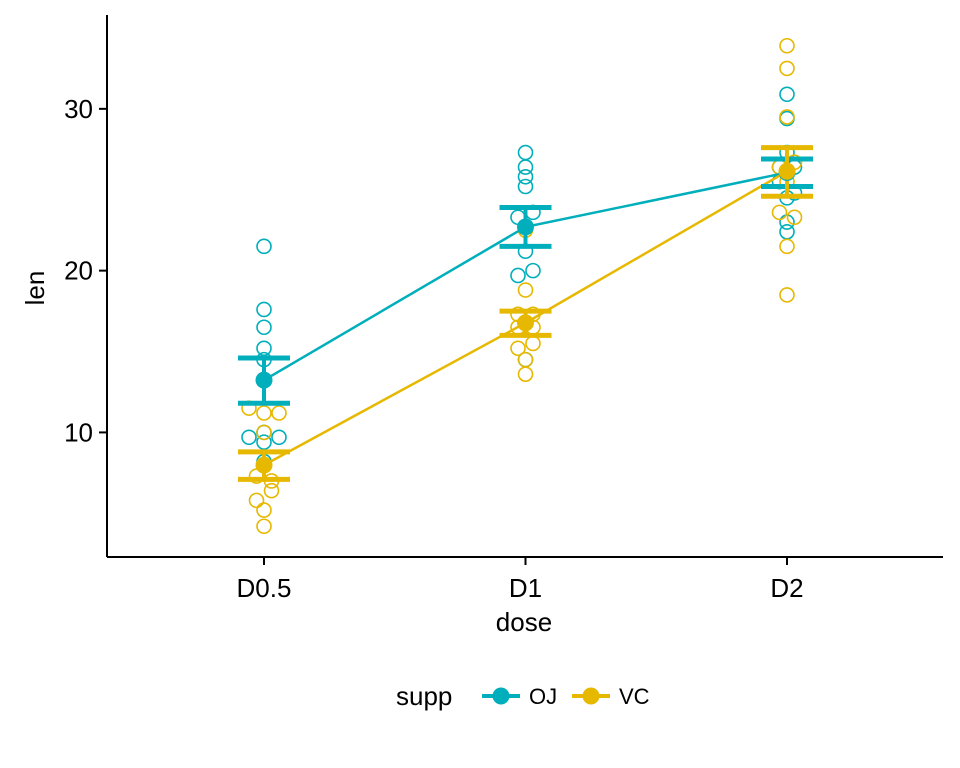  What do you see at coordinates (543, 696) in the screenshot?
I see `legend-label: OJ` at bounding box center [543, 696].